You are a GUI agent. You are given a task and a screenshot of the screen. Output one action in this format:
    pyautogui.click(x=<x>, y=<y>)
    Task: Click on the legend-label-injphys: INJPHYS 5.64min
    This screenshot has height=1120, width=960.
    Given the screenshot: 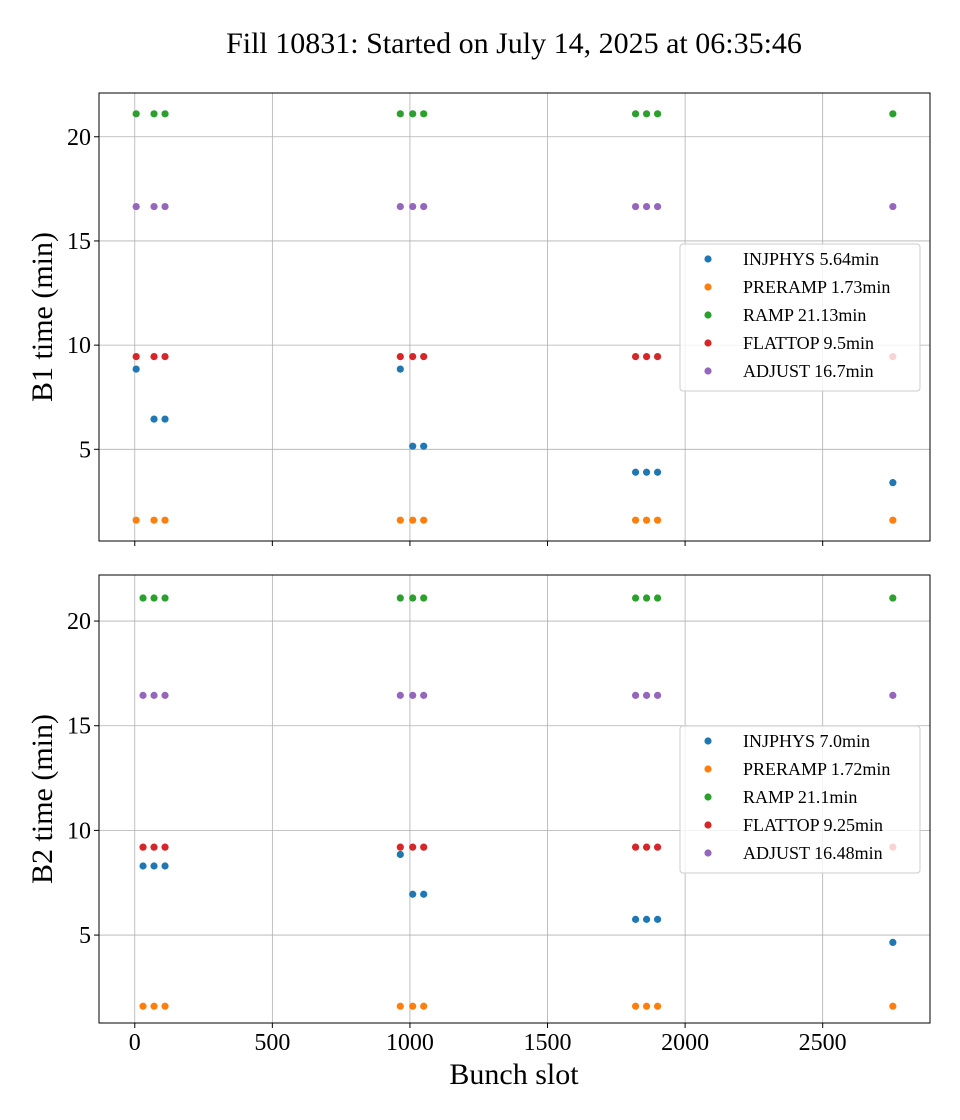 What is the action you would take?
    pyautogui.click(x=811, y=259)
    